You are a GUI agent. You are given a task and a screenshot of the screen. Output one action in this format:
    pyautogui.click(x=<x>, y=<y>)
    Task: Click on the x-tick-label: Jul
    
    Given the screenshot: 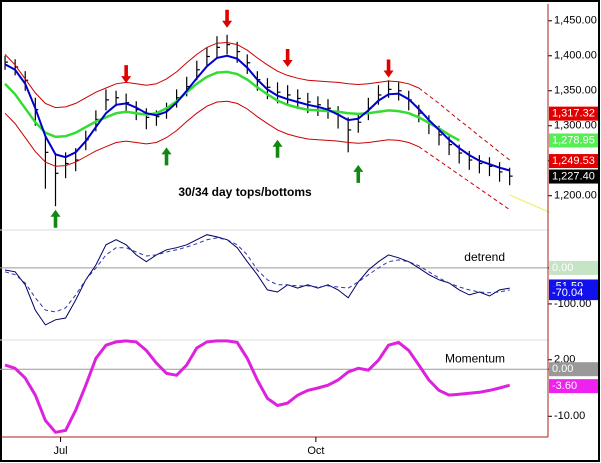 What is the action you would take?
    pyautogui.click(x=61, y=451)
    